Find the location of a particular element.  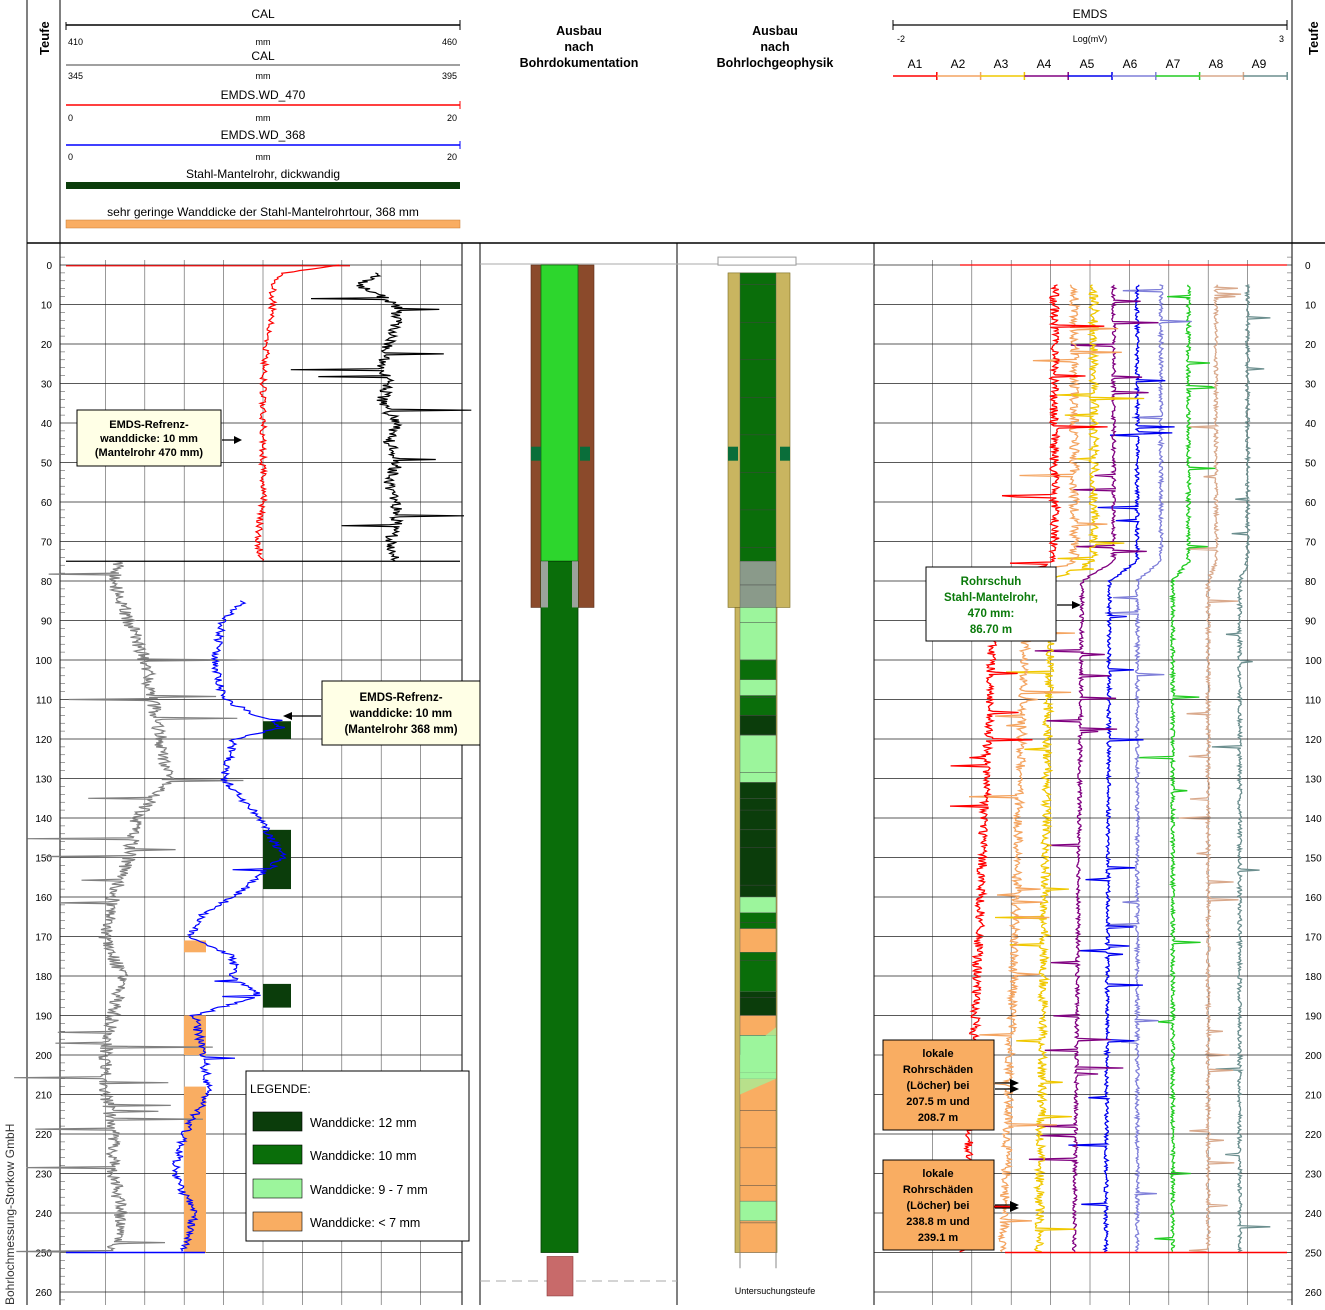

depth-tick-left: 100 is located at coordinates (43, 661).